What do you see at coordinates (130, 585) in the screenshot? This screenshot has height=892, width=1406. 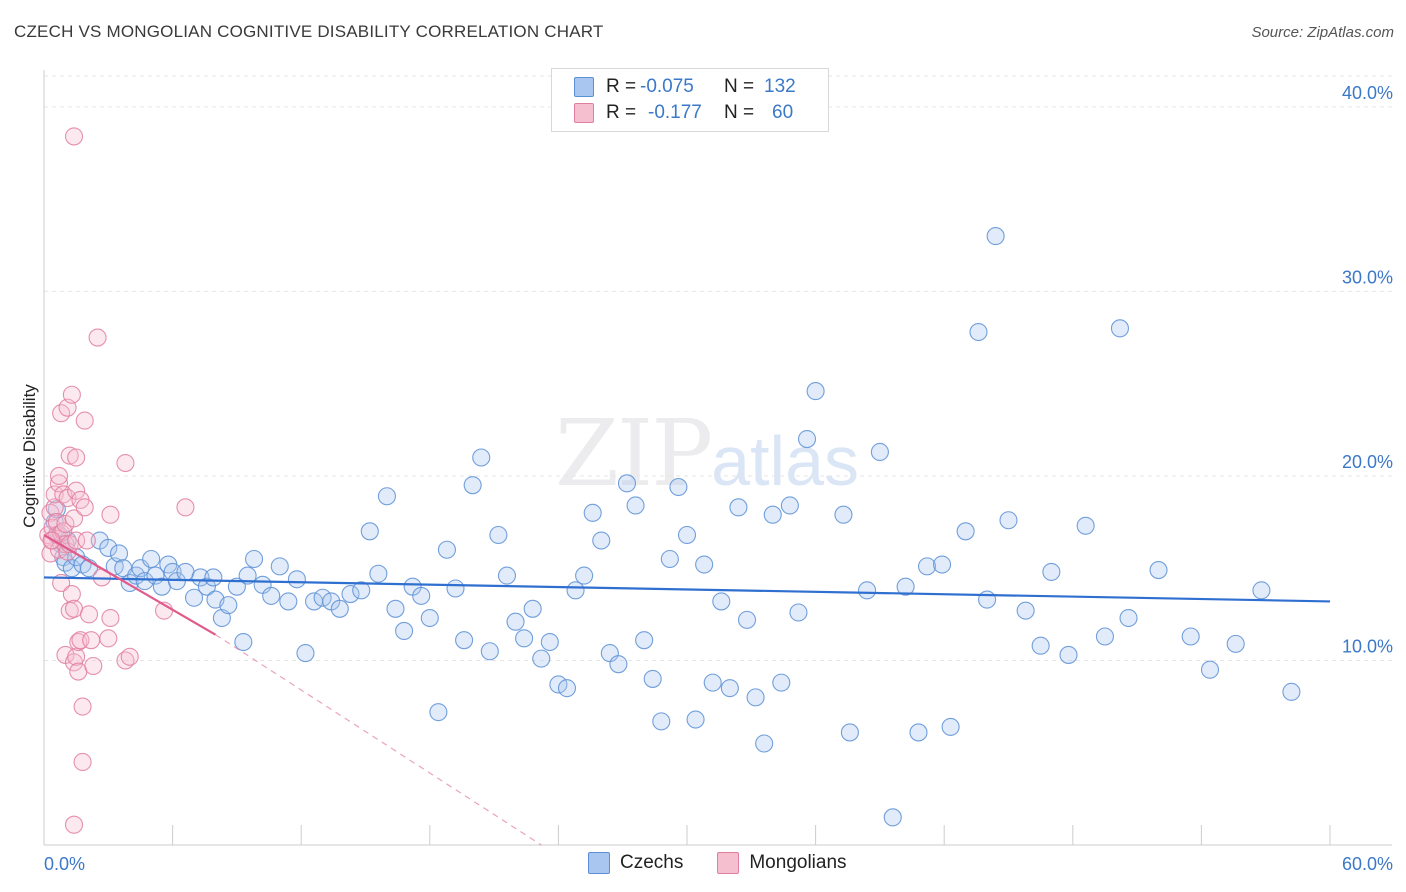 I see `trend-line-mongolian` at bounding box center [130, 585].